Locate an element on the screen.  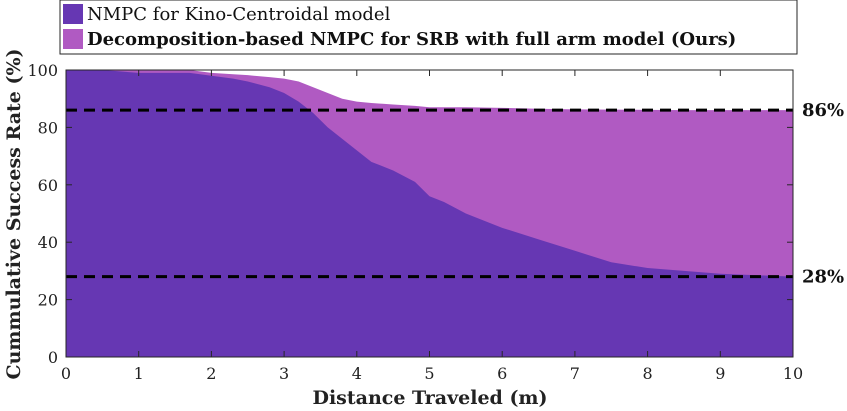
y-tick-label: 80 is located at coordinates (48, 127).